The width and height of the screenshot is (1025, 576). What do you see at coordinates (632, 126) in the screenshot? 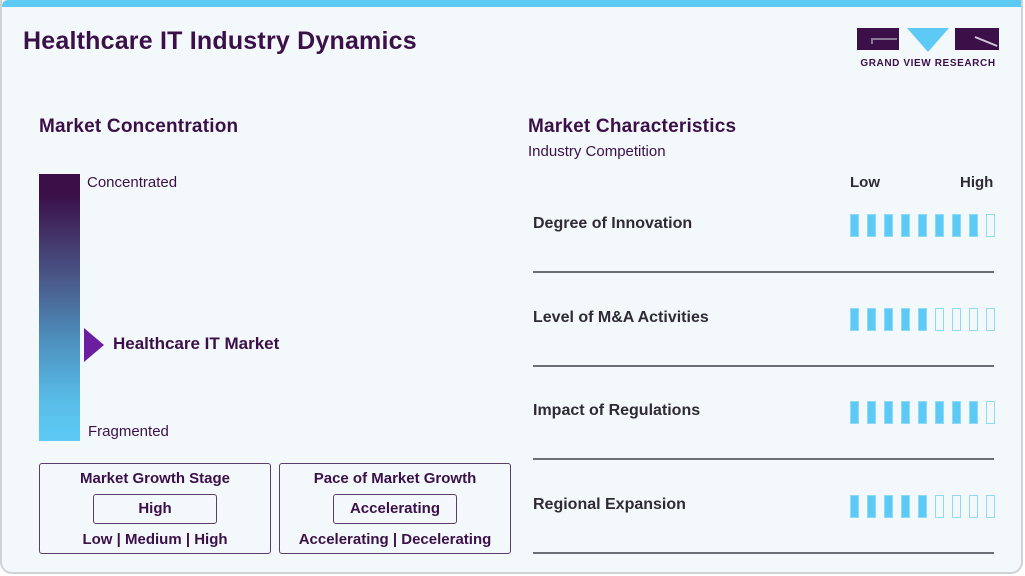
I see `market-characteristics-title: Market Characteristics` at bounding box center [632, 126].